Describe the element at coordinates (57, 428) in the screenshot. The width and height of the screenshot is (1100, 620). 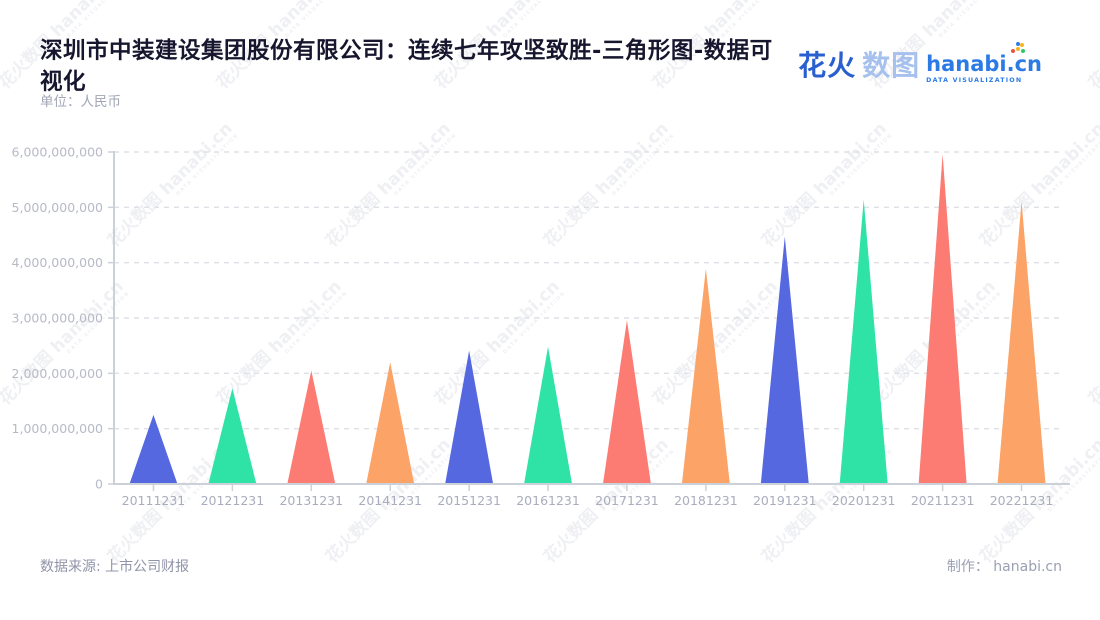
I see `y-axis-label: 1,000,000,000` at that location.